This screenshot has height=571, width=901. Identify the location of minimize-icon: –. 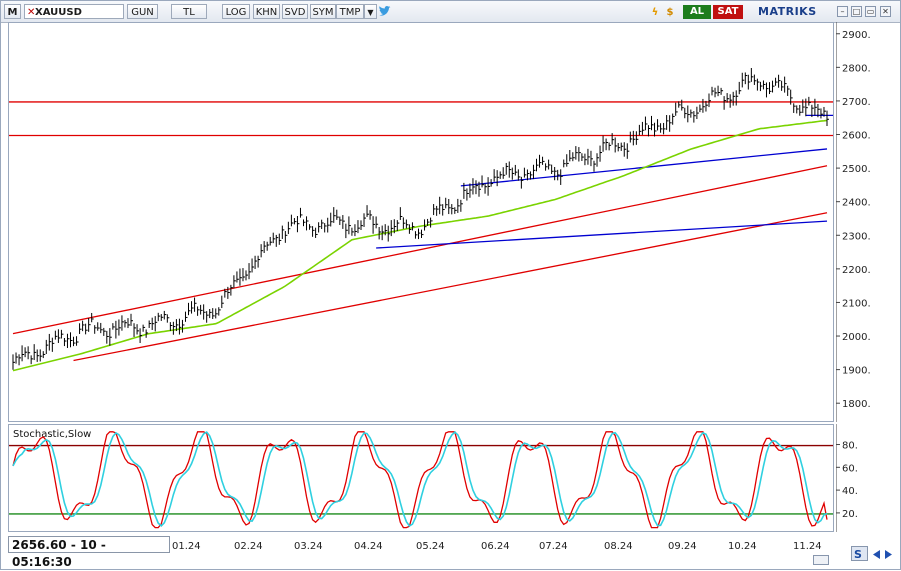
(842, 11).